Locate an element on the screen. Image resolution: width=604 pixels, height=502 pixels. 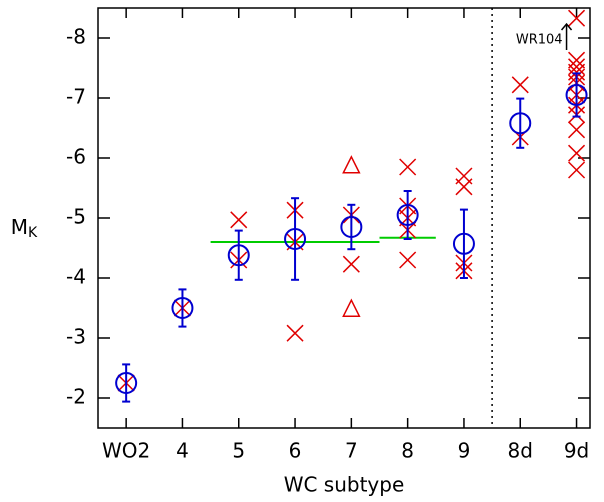
annotation: WR104 is located at coordinates (539, 40).